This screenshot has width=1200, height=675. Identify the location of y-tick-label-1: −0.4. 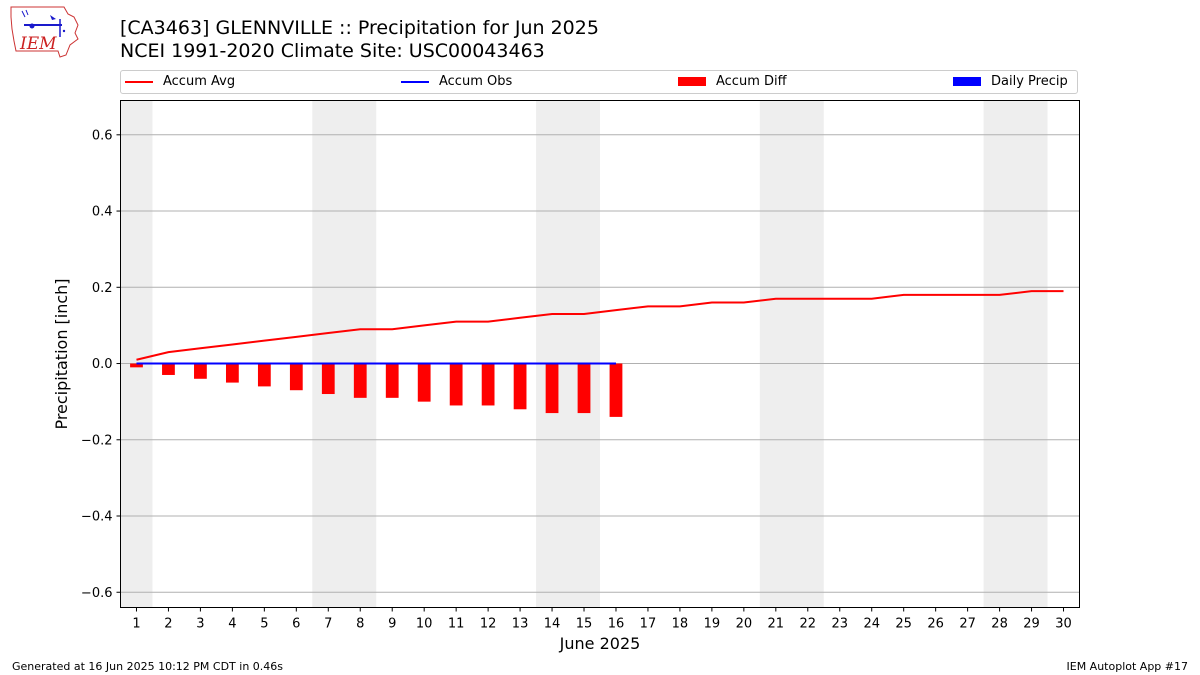
(97, 517).